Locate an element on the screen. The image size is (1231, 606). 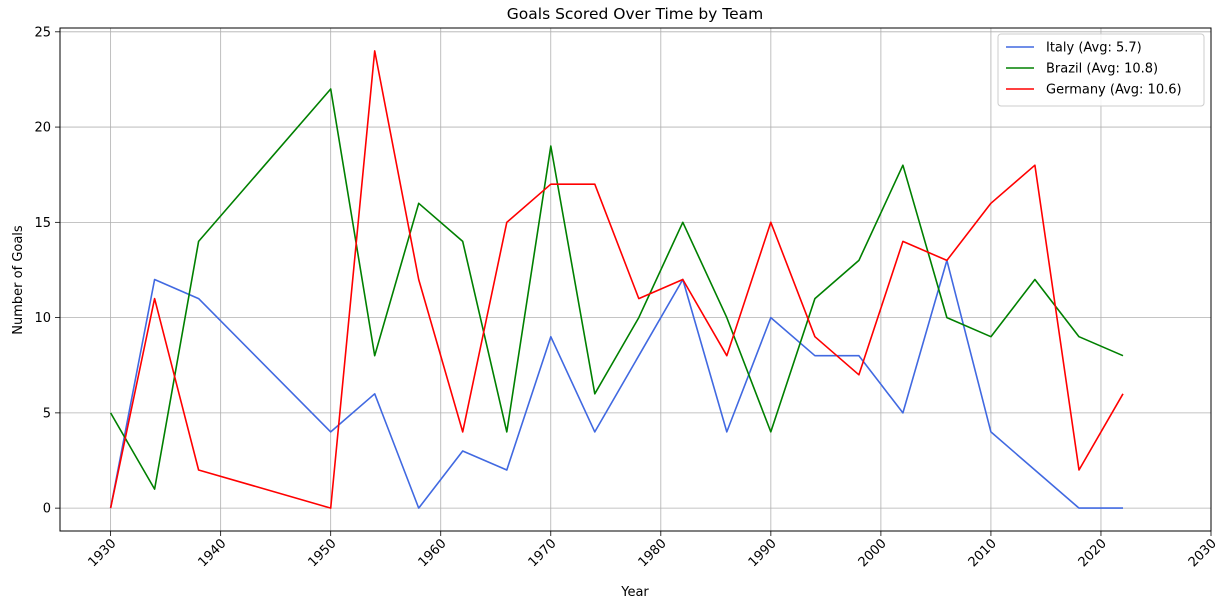
x-axis-title: Year is located at coordinates (634, 592).